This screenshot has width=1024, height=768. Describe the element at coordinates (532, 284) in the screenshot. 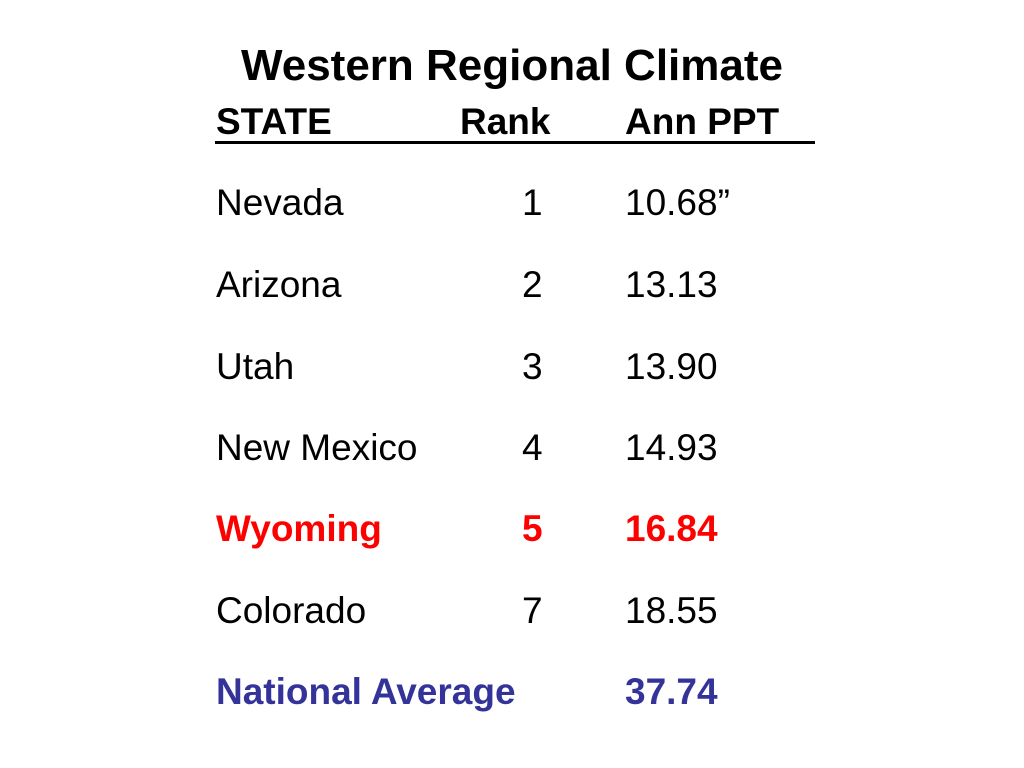

I see `cell: 2` at that location.